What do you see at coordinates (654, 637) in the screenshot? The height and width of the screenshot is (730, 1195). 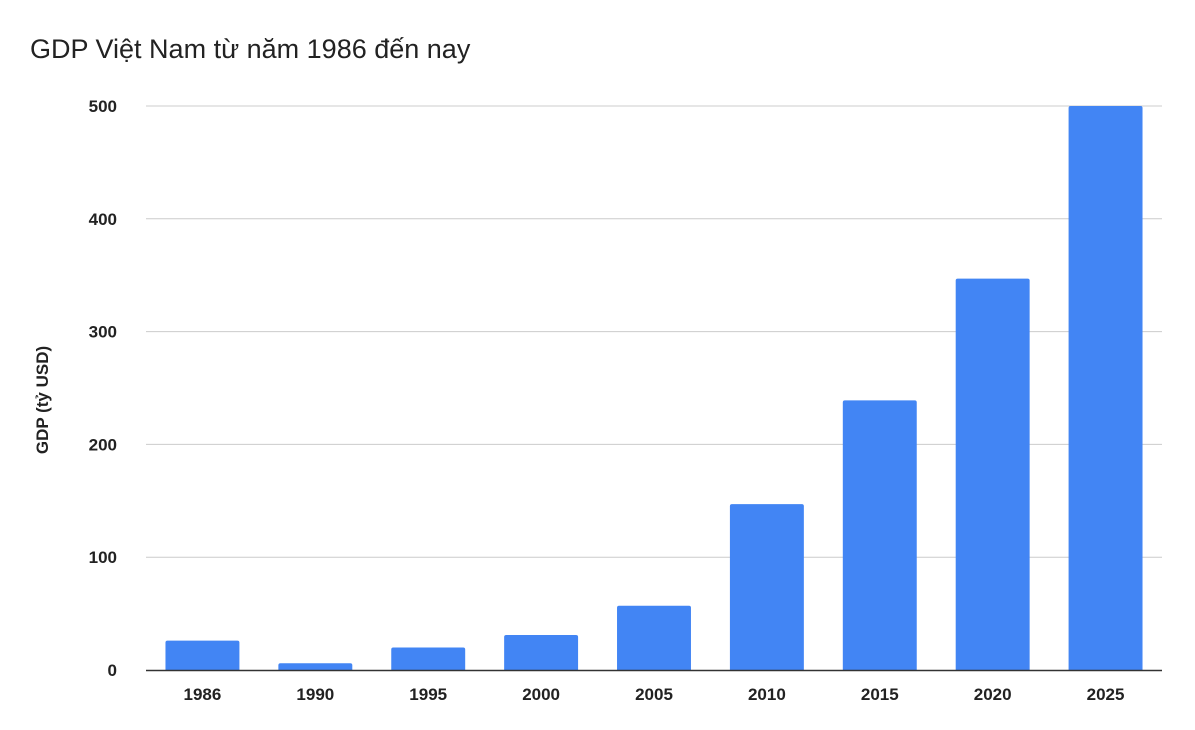 I see `bar-2005` at bounding box center [654, 637].